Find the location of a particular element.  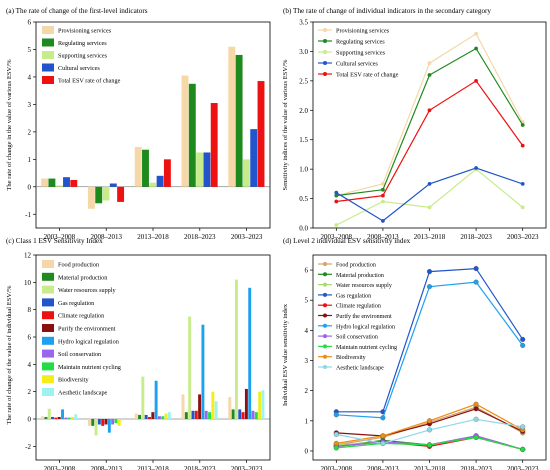

y-tick-label: 4 is located at coordinates (30, 77).